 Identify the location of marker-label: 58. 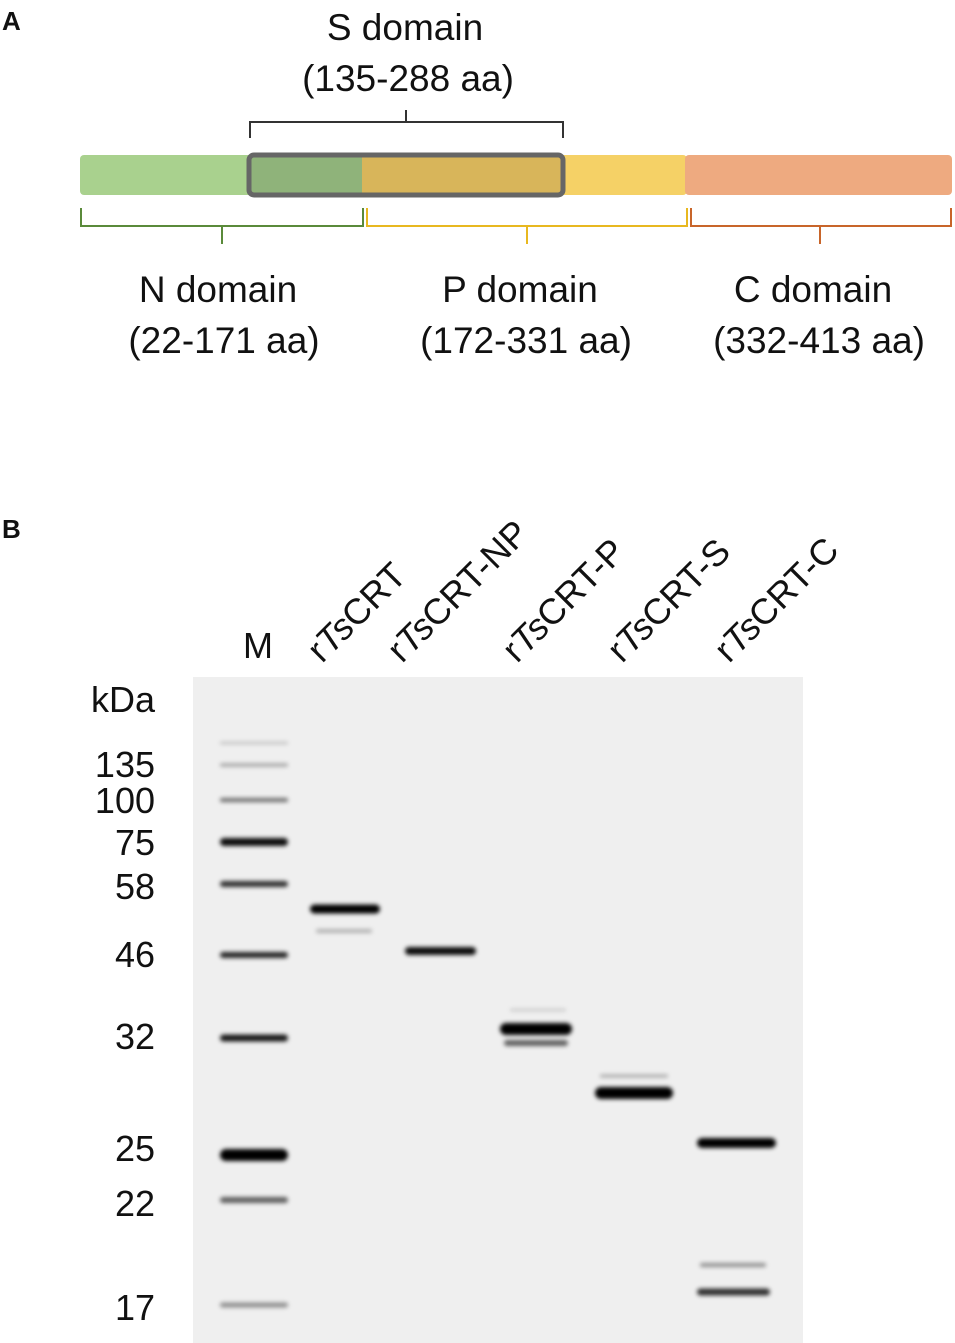
(135, 886).